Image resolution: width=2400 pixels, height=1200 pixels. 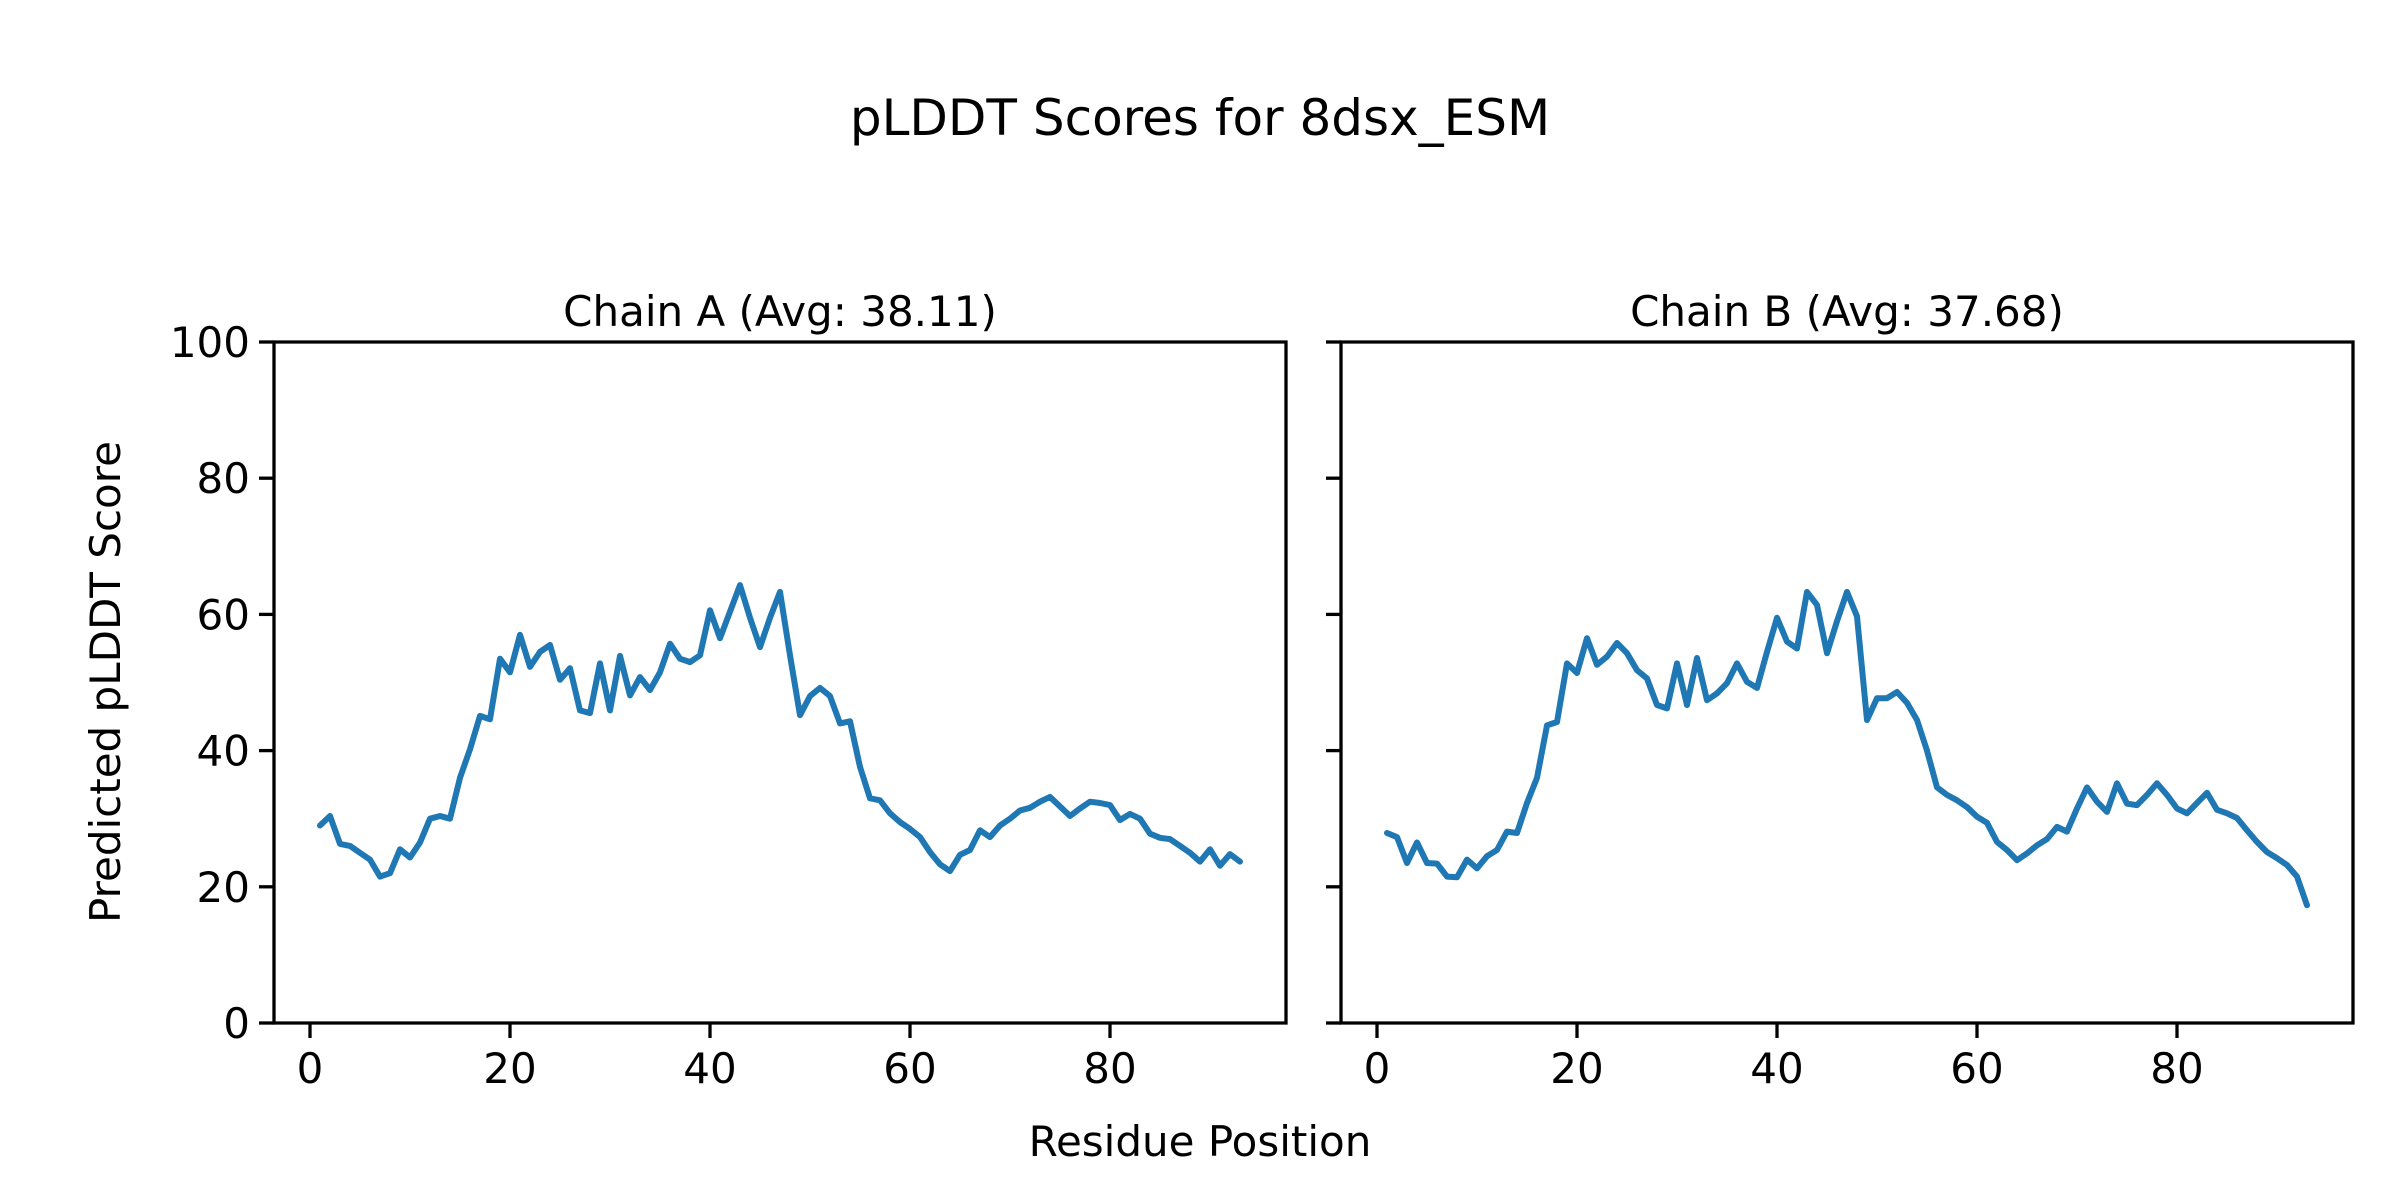 What do you see at coordinates (223, 478) in the screenshot?
I see `y-tick-label: 80` at bounding box center [223, 478].